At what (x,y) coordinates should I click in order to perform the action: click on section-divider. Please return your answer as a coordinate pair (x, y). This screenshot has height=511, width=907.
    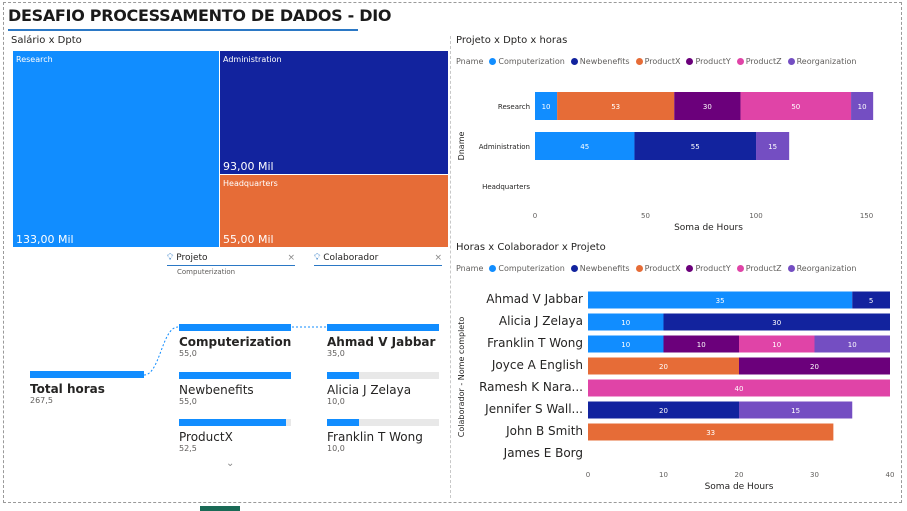
    Looking at the image, I should click on (450, 267).